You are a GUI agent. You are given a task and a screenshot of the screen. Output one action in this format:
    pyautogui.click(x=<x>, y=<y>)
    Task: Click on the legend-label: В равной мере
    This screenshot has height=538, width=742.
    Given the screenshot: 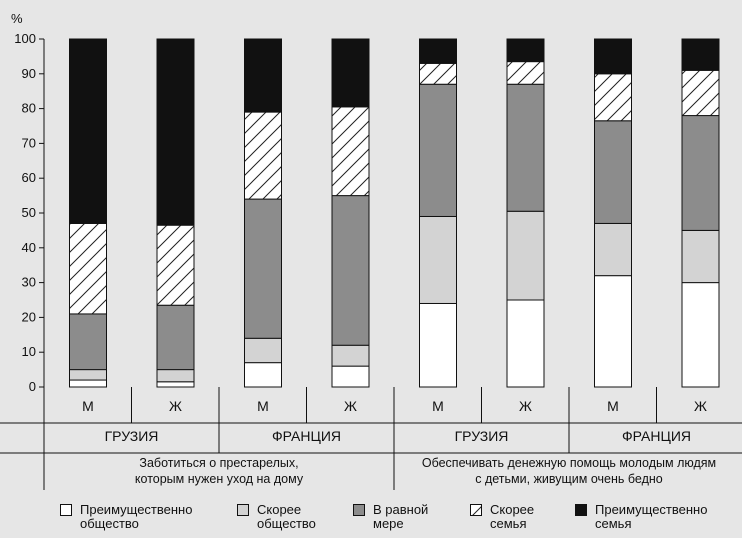 What is the action you would take?
    pyautogui.click(x=401, y=516)
    